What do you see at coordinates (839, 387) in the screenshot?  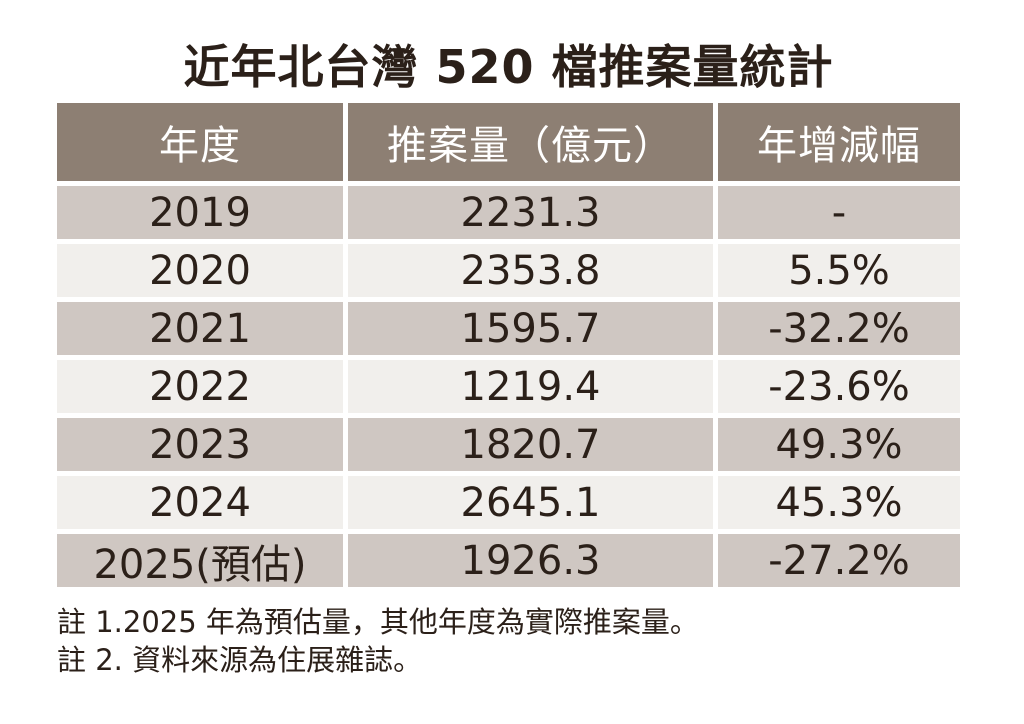 I see `cell-change: -23.6%` at bounding box center [839, 387].